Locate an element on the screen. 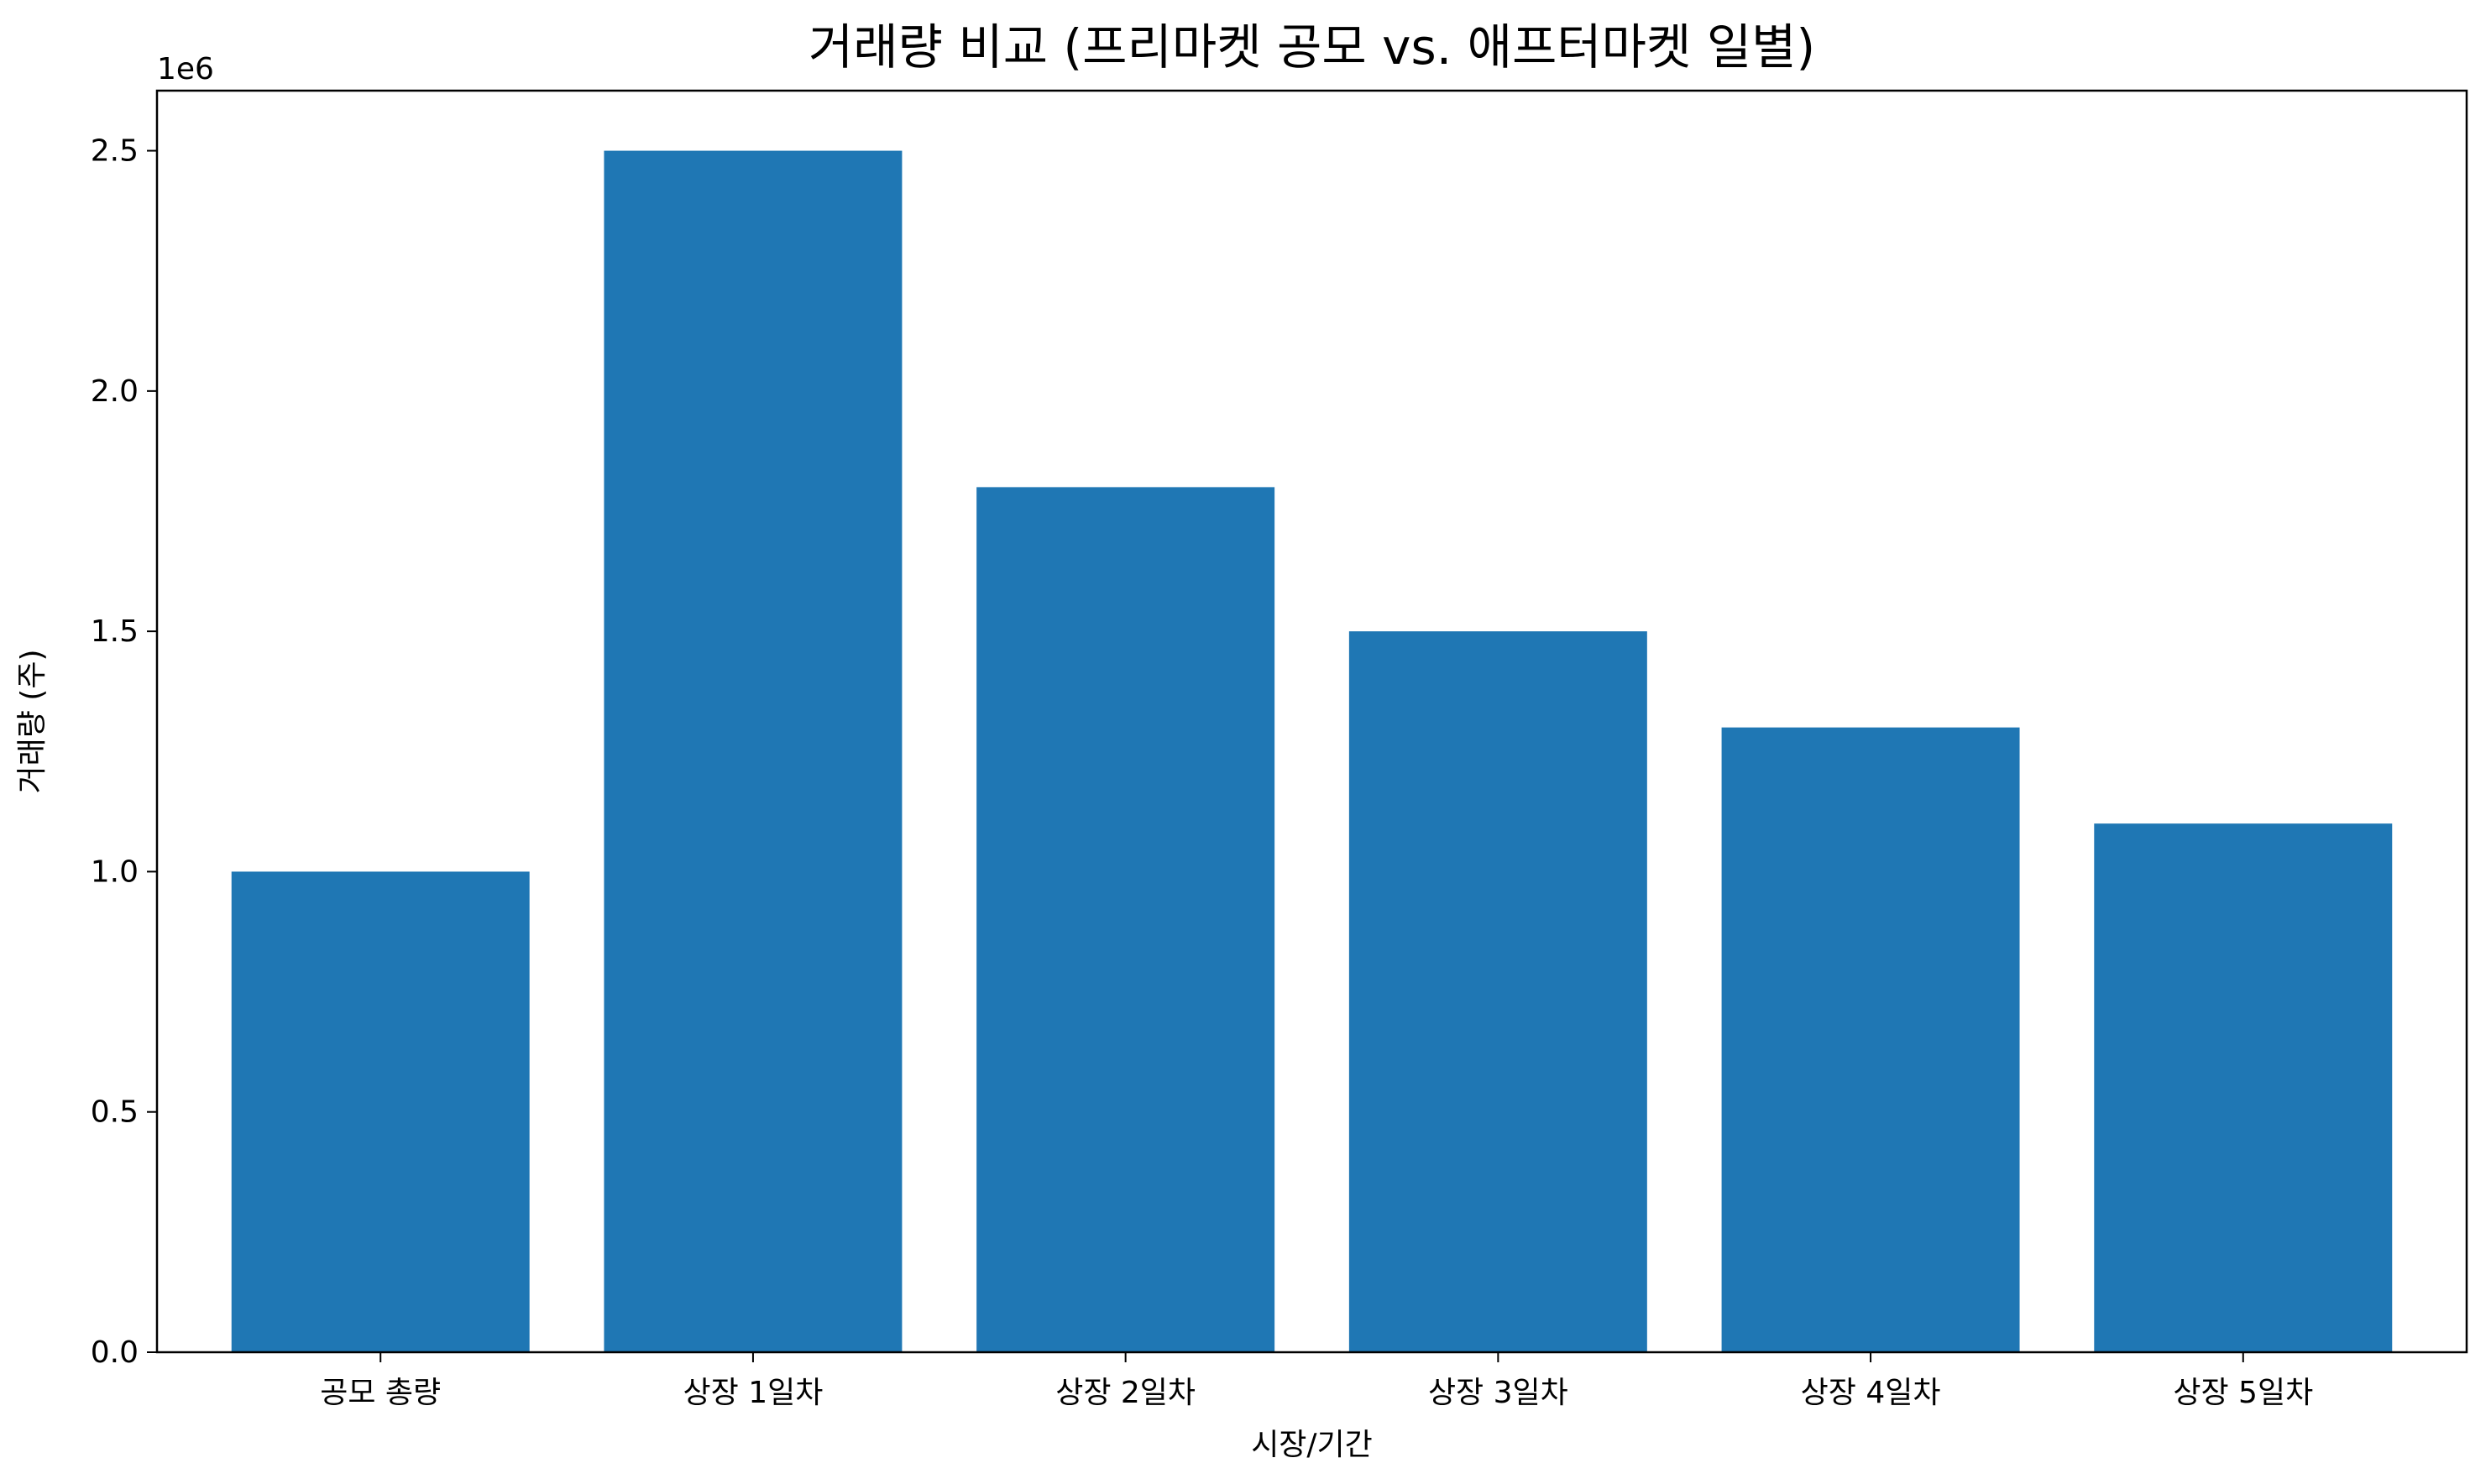  x-tick-label: 상장 5일차 is located at coordinates (2243, 1393).